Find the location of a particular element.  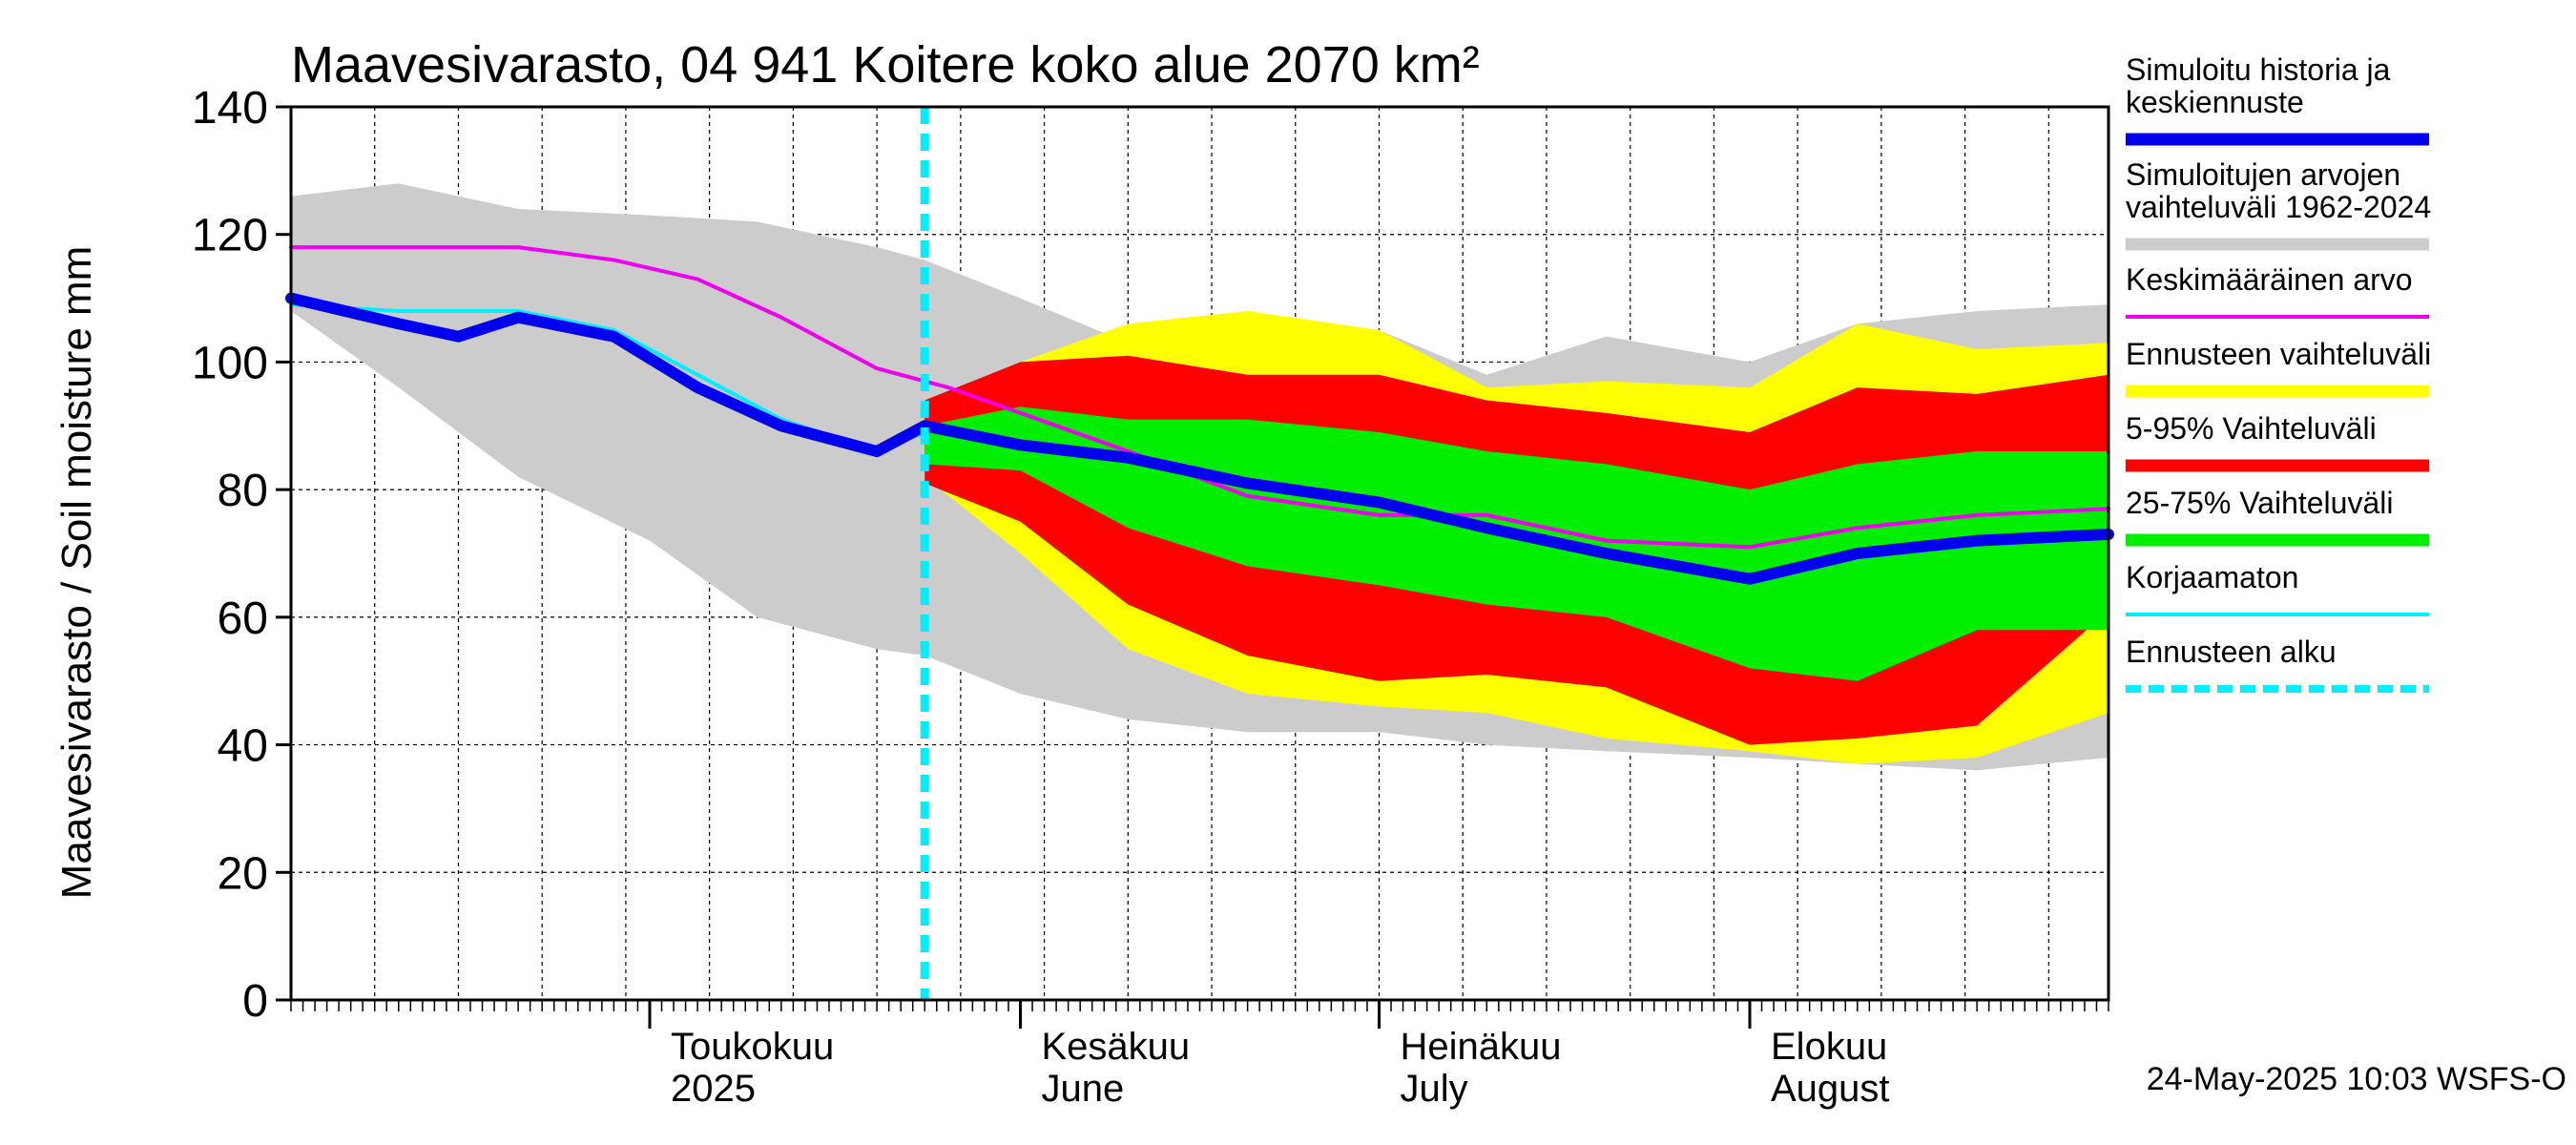

y-tick-label: 40 is located at coordinates (243, 747).